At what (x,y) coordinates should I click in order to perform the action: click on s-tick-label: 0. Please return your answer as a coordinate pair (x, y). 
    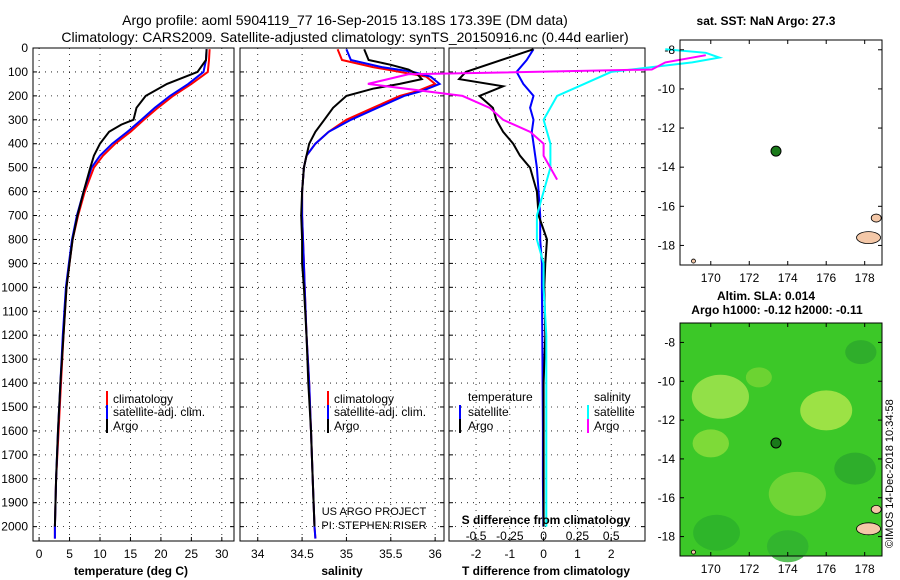
    Looking at the image, I should click on (543, 536).